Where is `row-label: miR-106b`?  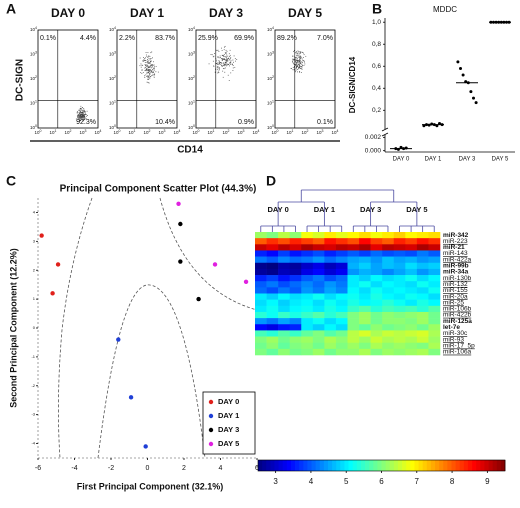 row-label: miR-106b is located at coordinates (457, 309).